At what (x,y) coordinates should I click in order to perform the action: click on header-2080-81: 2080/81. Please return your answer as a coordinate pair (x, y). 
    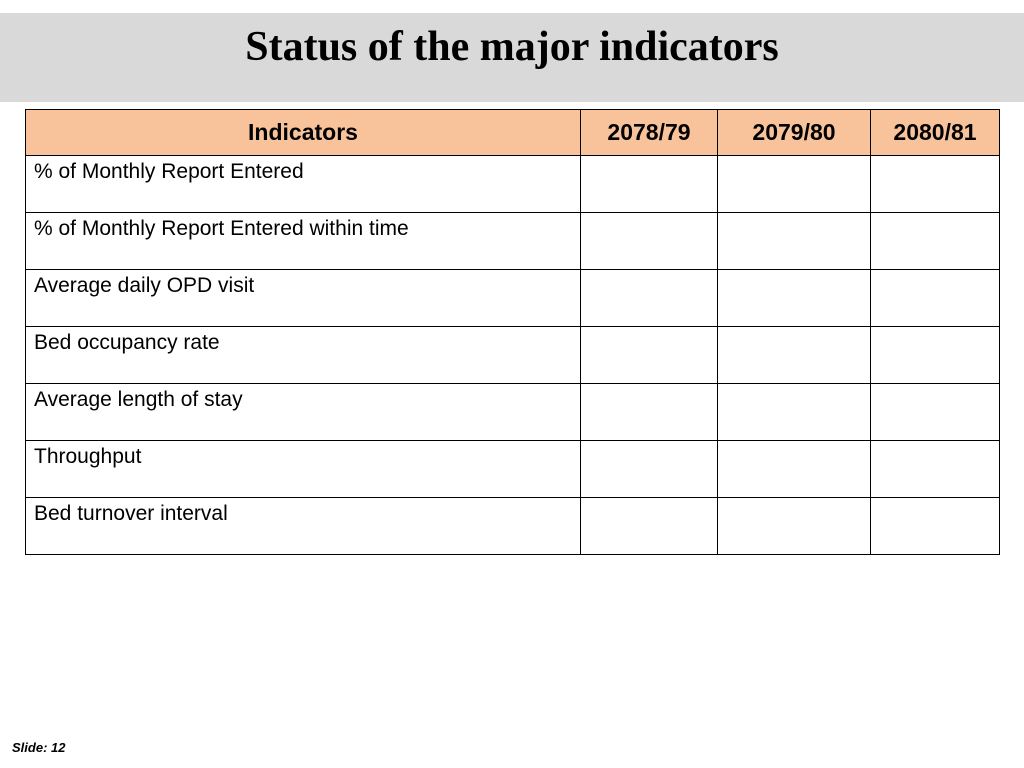
    Looking at the image, I should click on (935, 132).